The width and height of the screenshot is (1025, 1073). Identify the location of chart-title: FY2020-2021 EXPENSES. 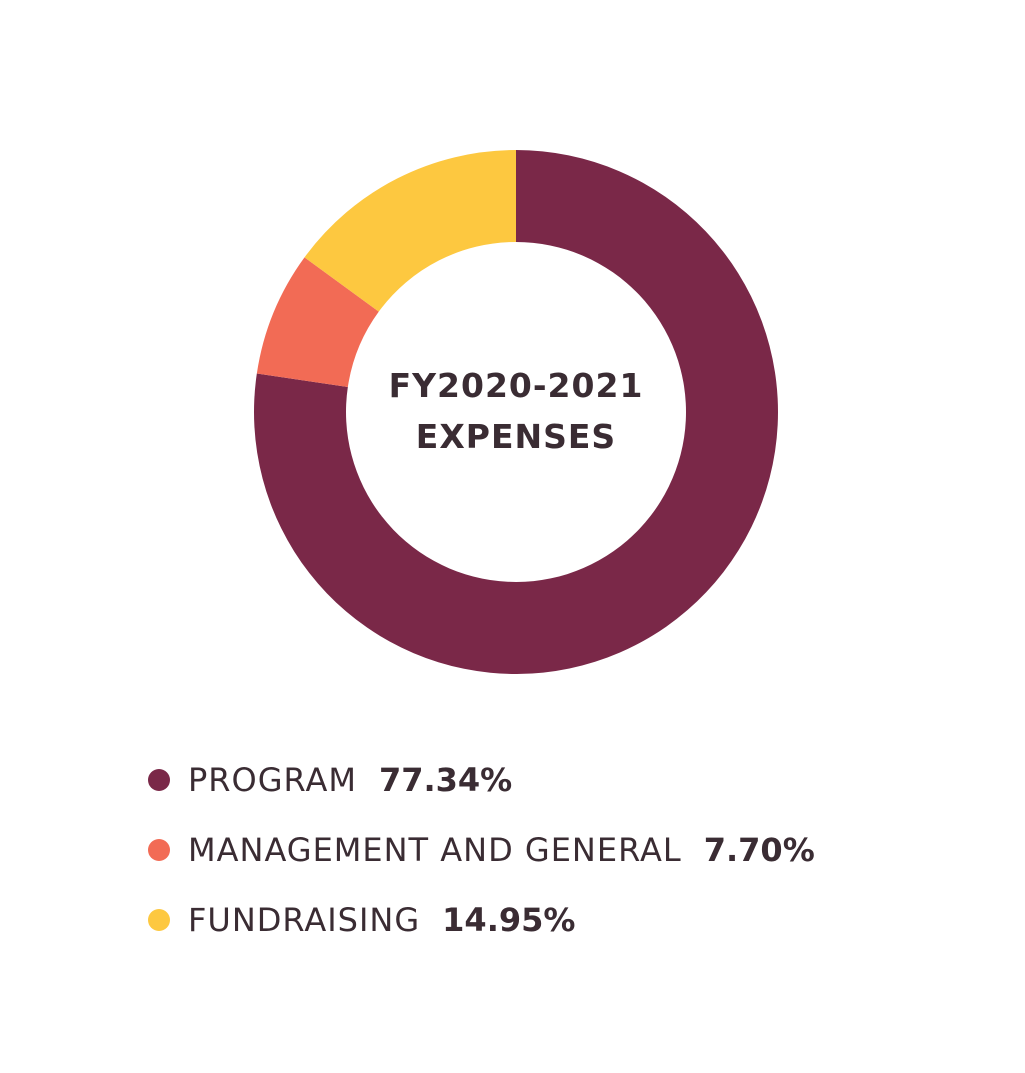
(516, 411).